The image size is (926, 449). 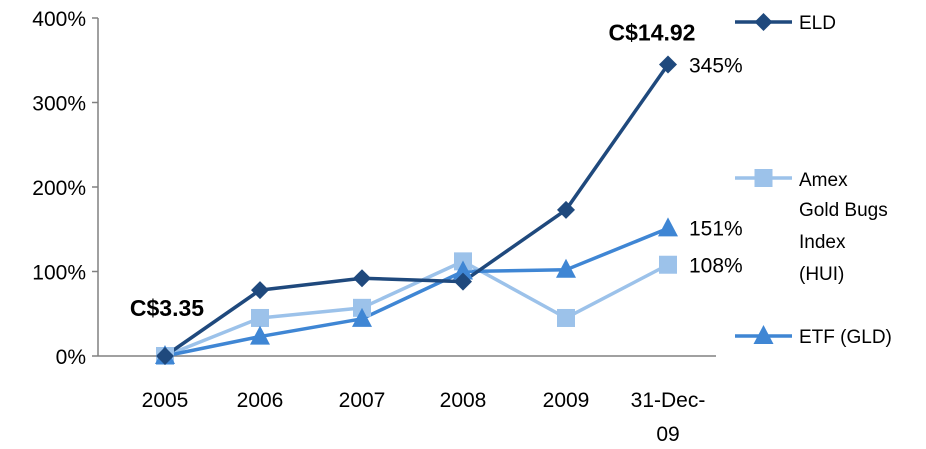 What do you see at coordinates (416, 308) in the screenshot?
I see `series-line-amex-gold-bugs-index-hui` at bounding box center [416, 308].